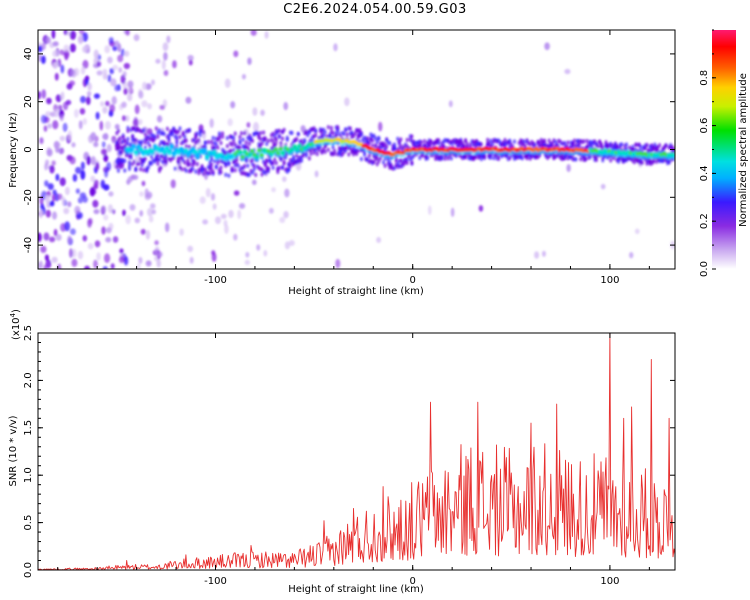 The width and height of the screenshot is (750, 600). What do you see at coordinates (28, 475) in the screenshot?
I see `snr-y-tick-label: 1.0` at bounding box center [28, 475].